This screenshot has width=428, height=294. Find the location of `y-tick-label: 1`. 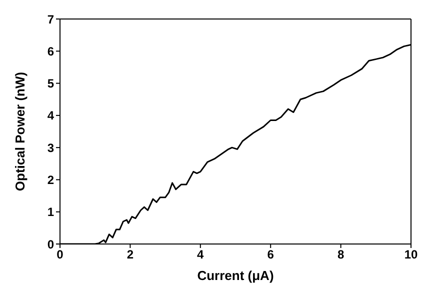

y-tick-label: 1 is located at coordinates (50, 212).